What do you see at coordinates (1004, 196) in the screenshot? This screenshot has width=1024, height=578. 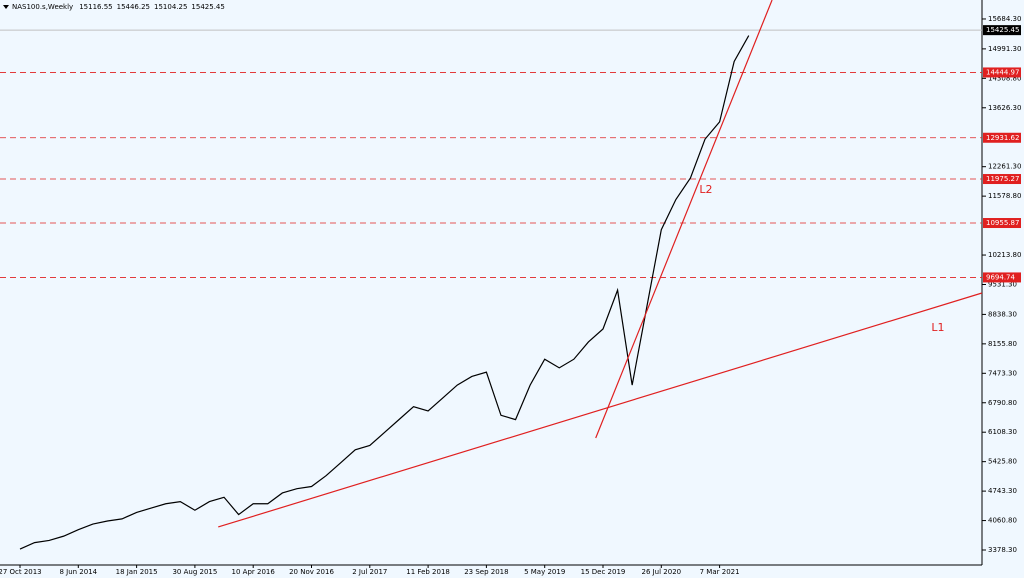 I see `y-tick-label: 11578.80` at bounding box center [1004, 196].